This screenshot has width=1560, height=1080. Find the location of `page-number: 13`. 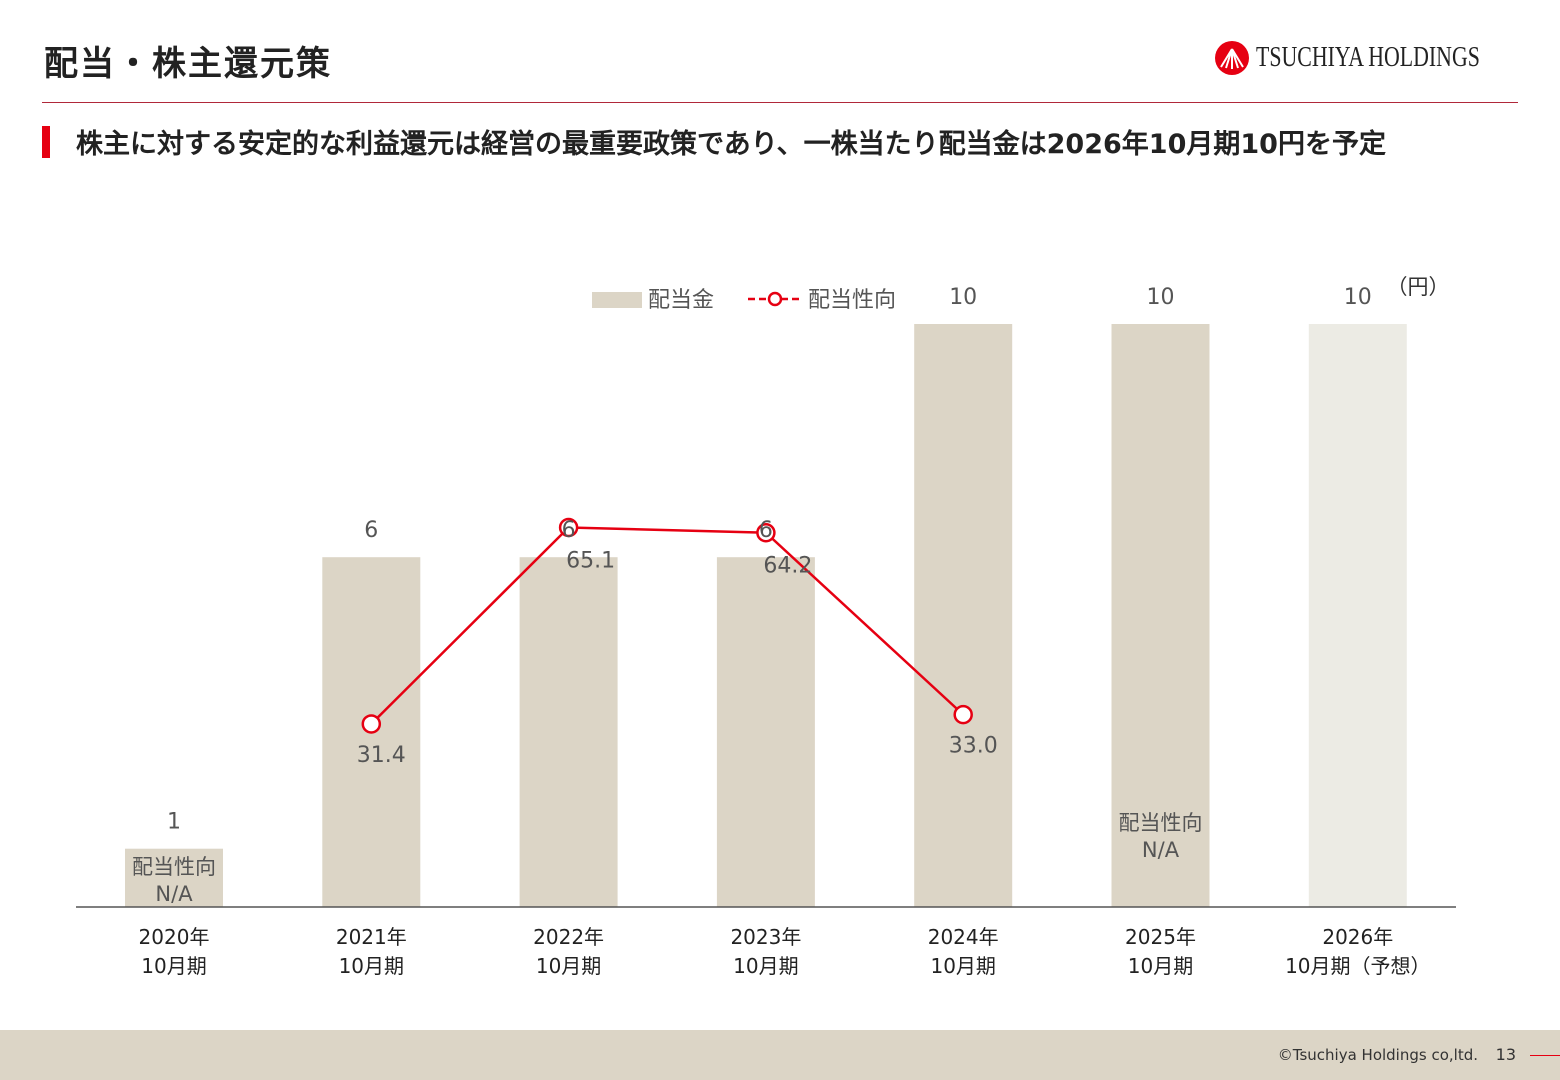

page-number: 13 is located at coordinates (1505, 1054).